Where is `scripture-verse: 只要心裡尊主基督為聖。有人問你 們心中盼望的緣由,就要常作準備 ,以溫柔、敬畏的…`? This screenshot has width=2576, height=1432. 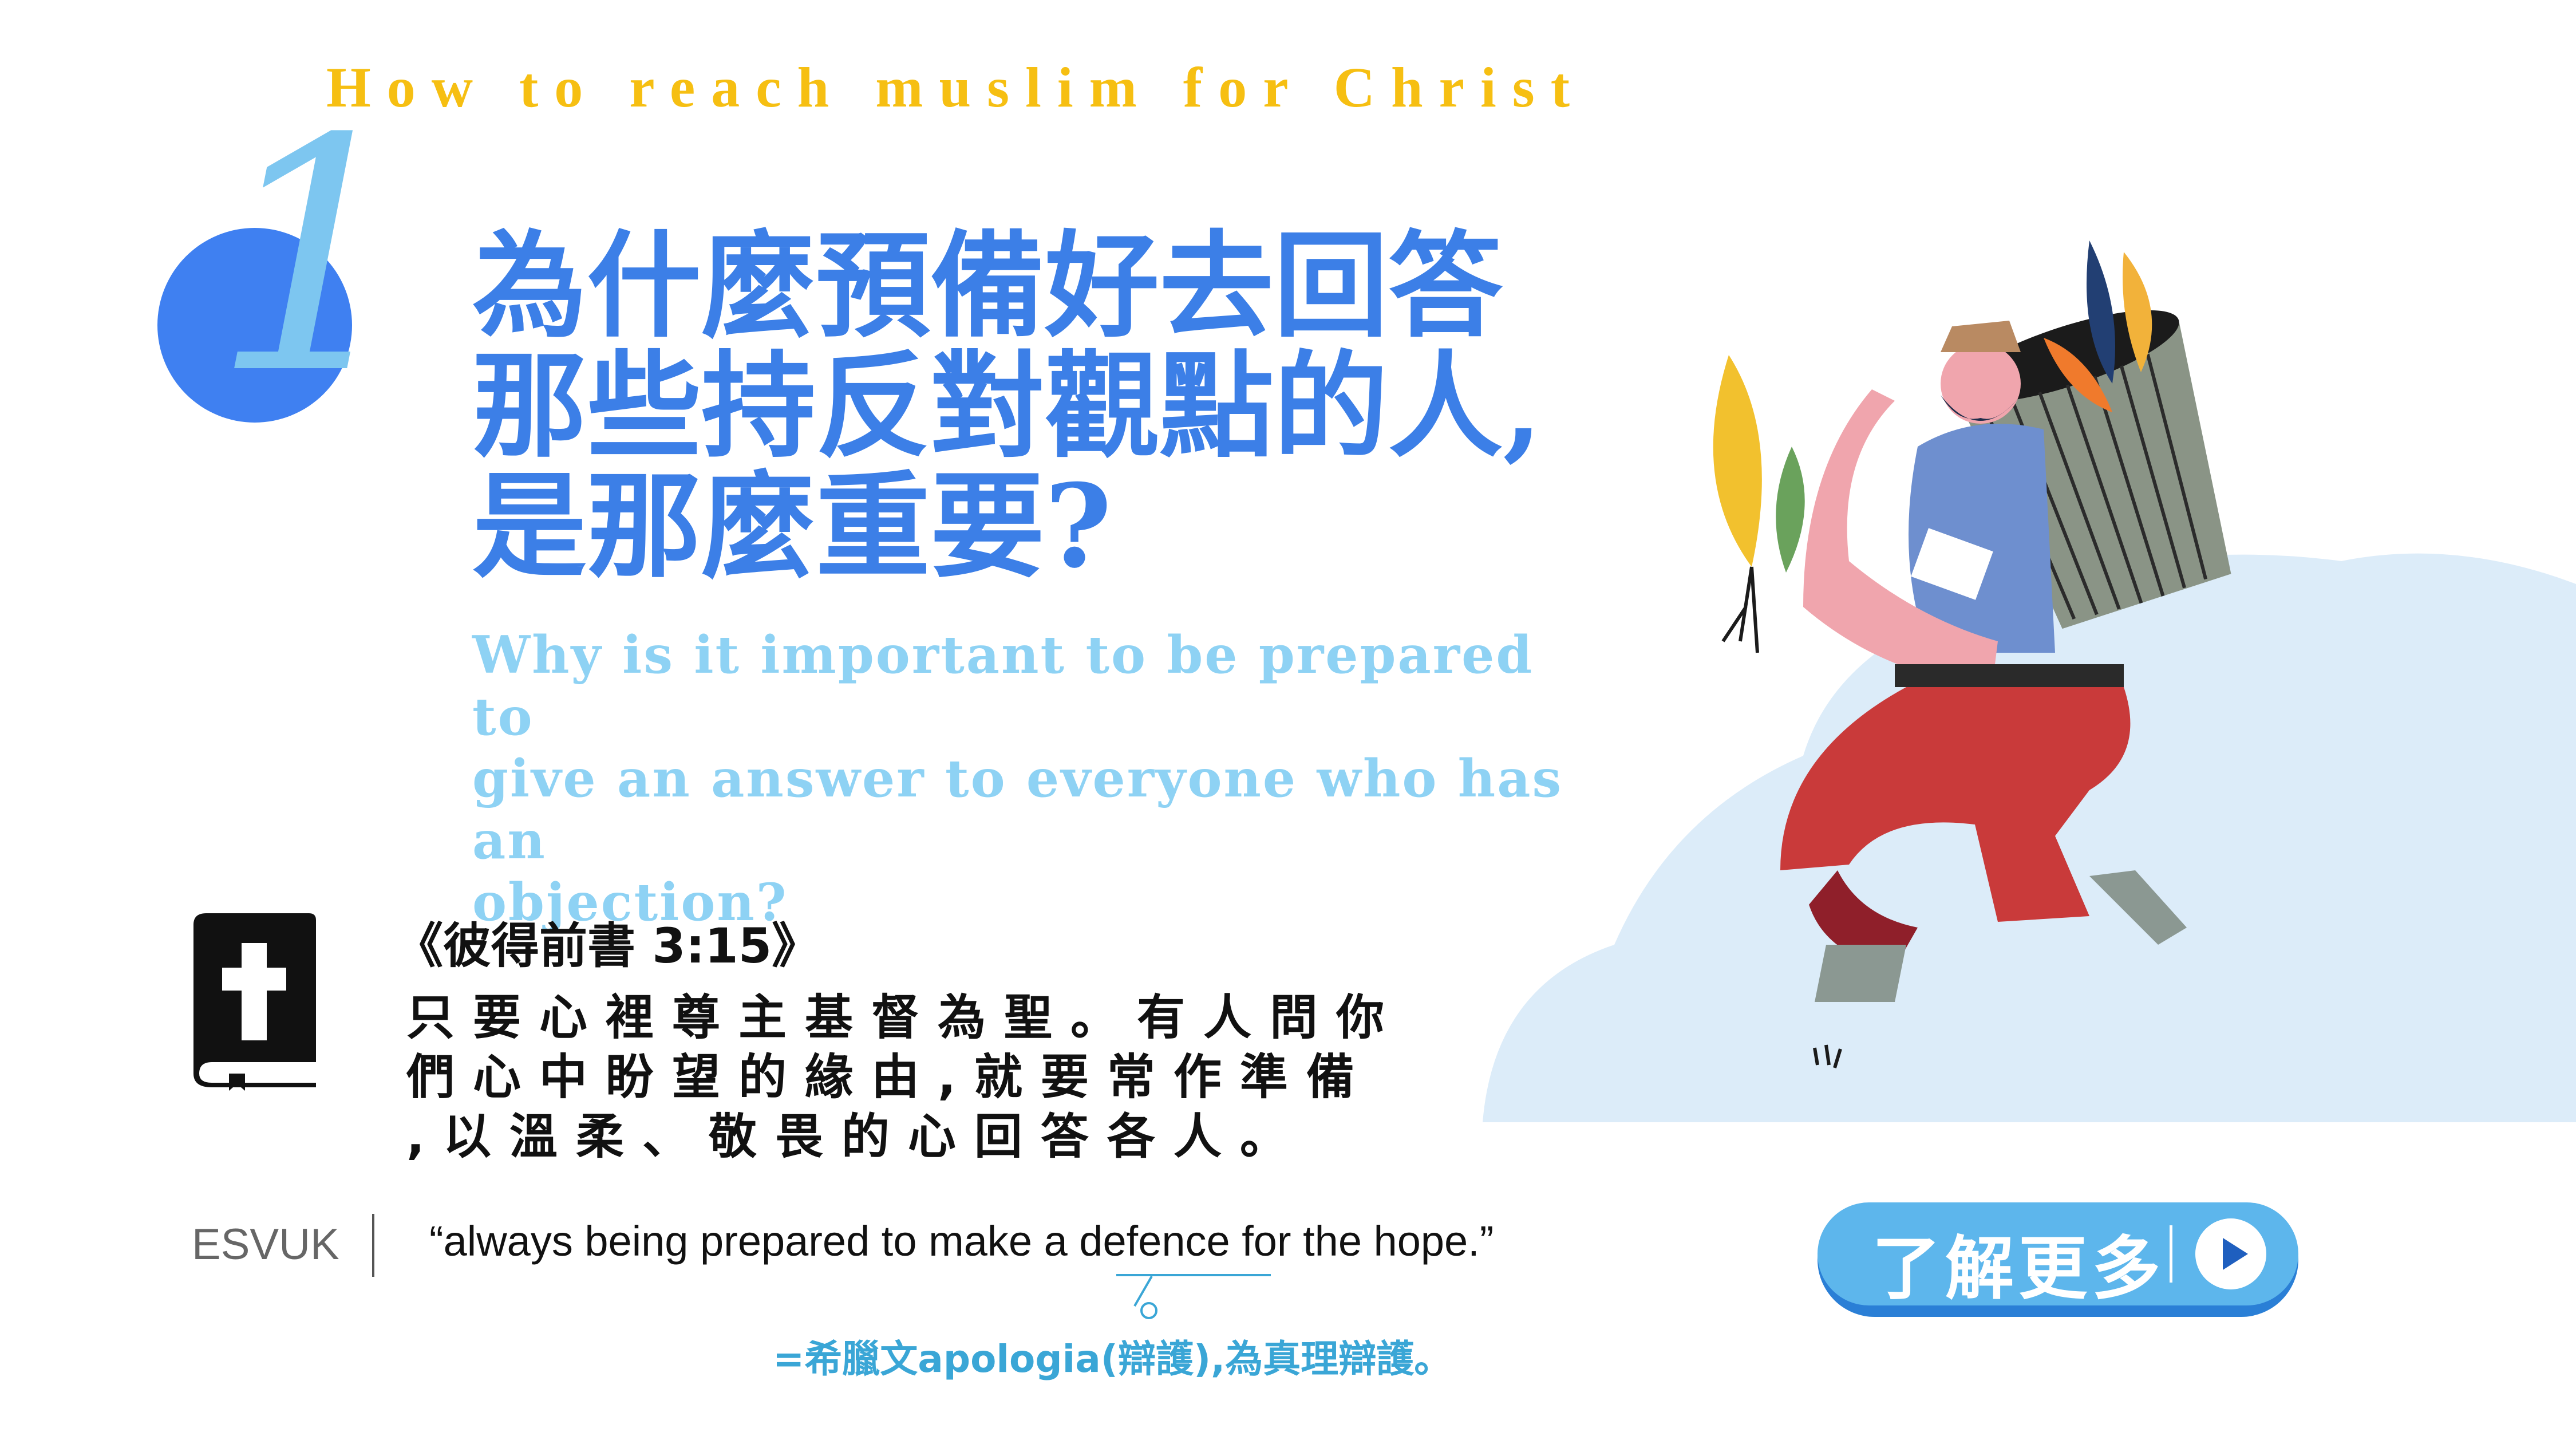 scripture-verse: 只要心裡尊主基督為聖。有人問你 們心中盼望的緣由,就要常作準備 ,以溫柔、敬畏的… is located at coordinates (910, 1077).